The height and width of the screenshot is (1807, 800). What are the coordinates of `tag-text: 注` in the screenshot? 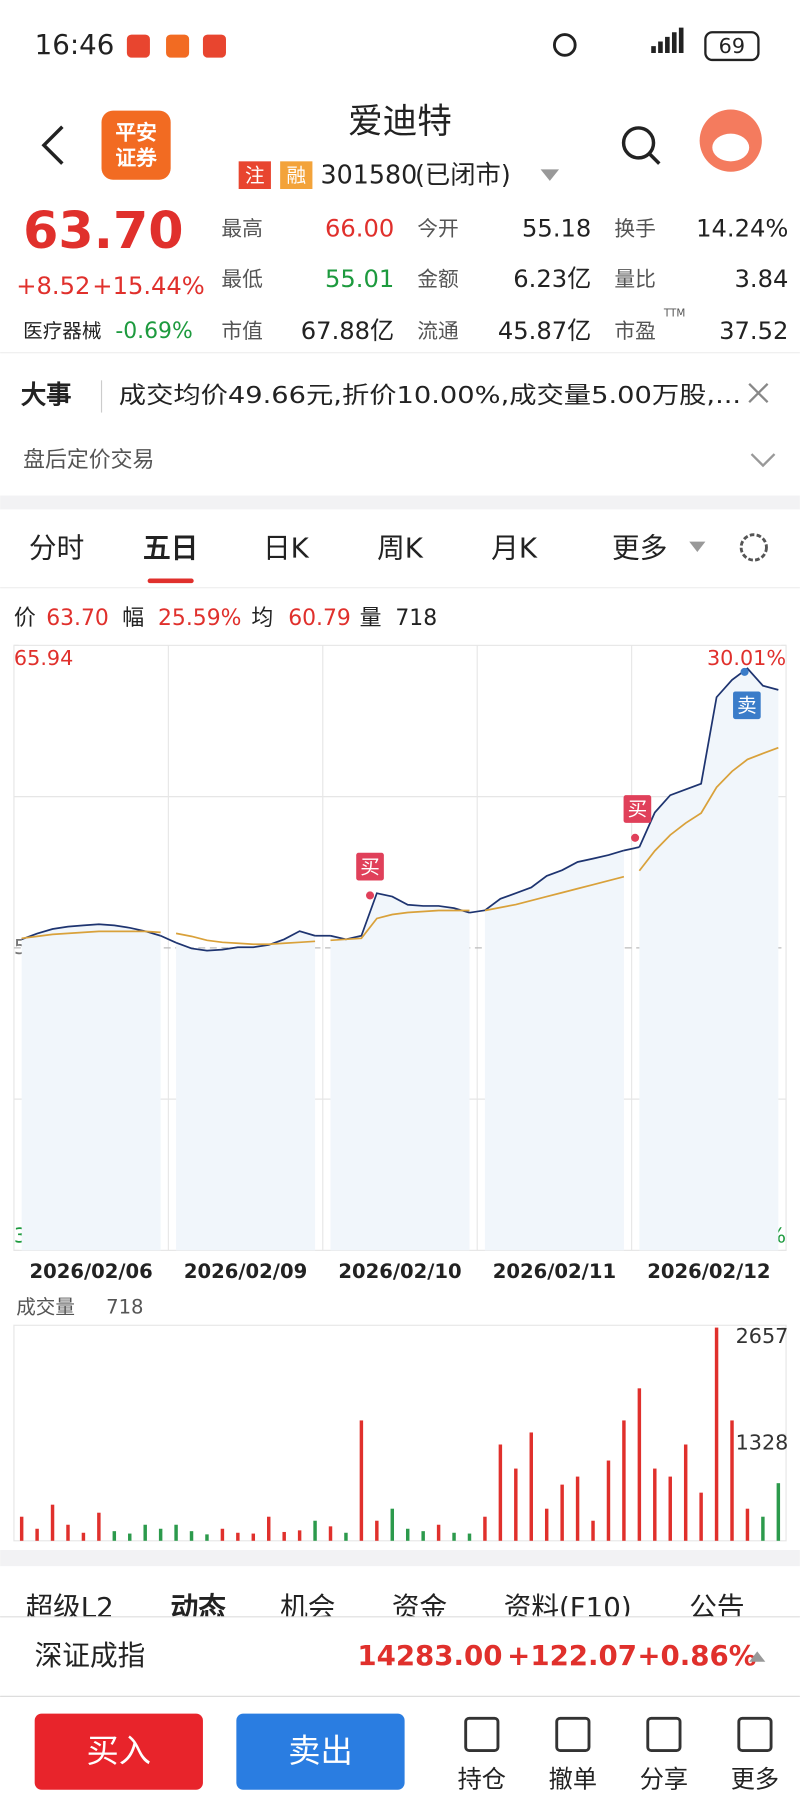 It's located at (255, 175).